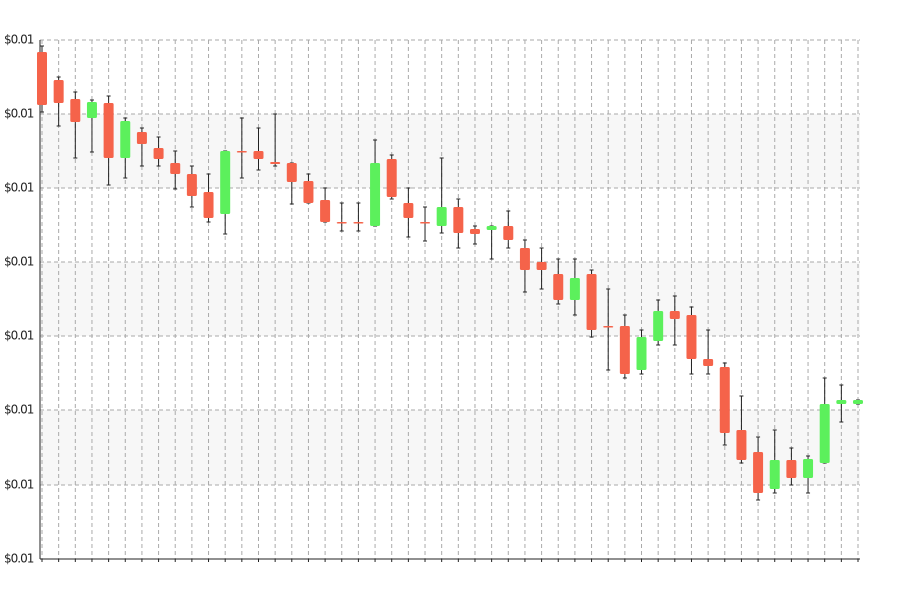 The width and height of the screenshot is (900, 600). What do you see at coordinates (450, 299) in the screenshot?
I see `band` at bounding box center [450, 299].